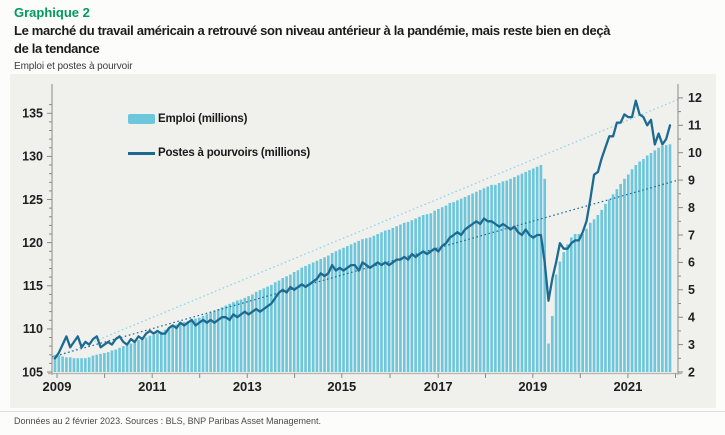  Describe the element at coordinates (362, 411) in the screenshot. I see `footer-divider` at that location.